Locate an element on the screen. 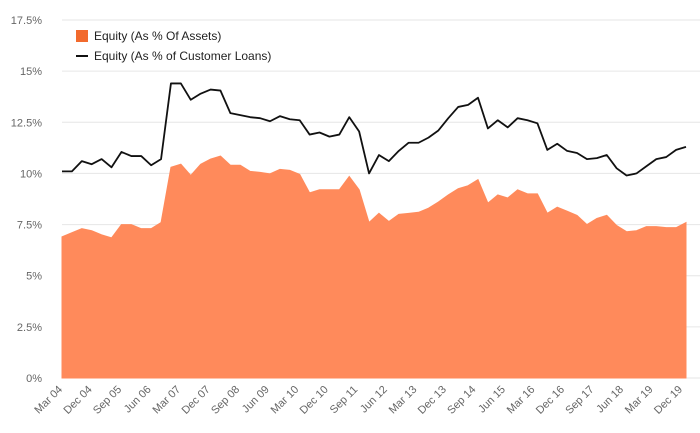 This screenshot has height=433, width=700. y-tick-label: 12.5% is located at coordinates (26, 123).